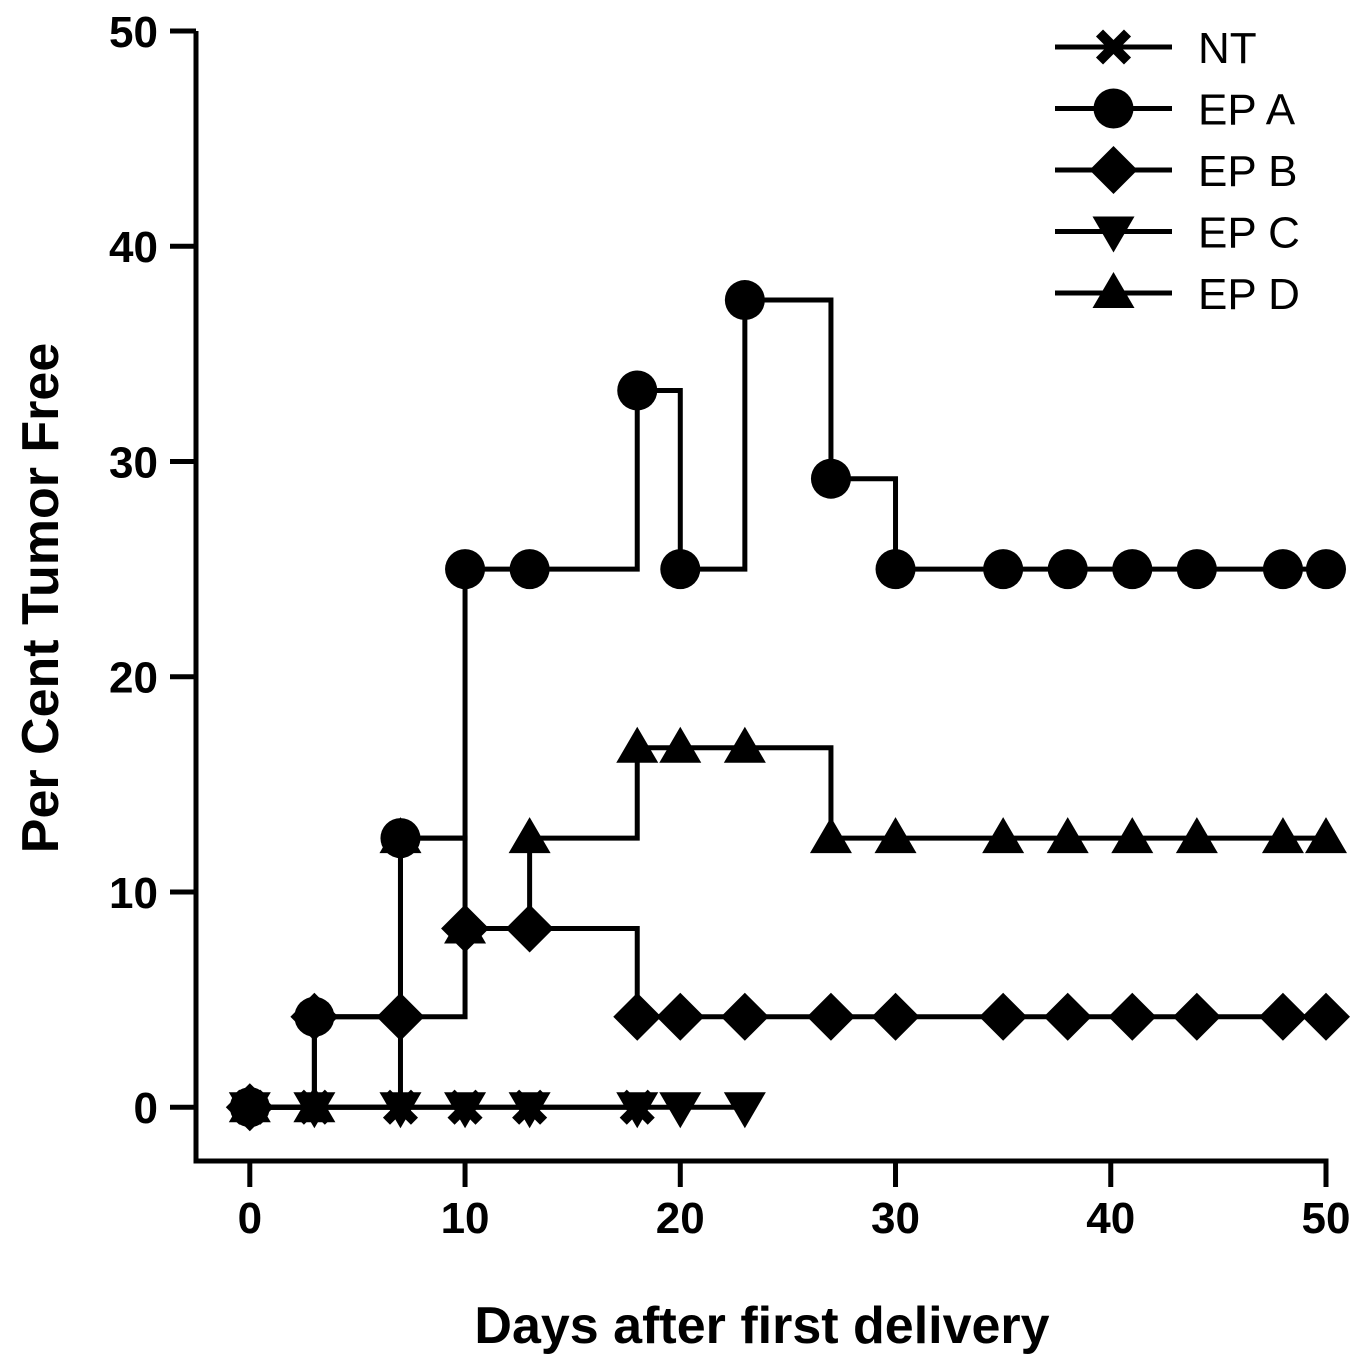  I want to click on series-markers-nt, so click(443, 1107).